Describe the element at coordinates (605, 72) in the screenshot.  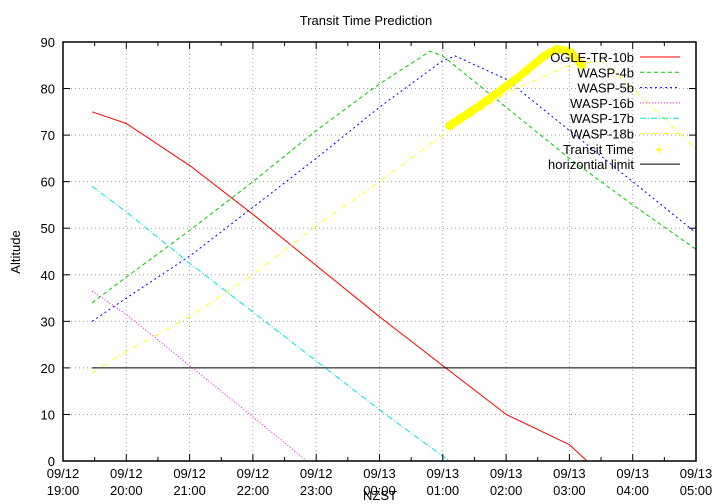
I see `legend-label: WASP-4b` at that location.